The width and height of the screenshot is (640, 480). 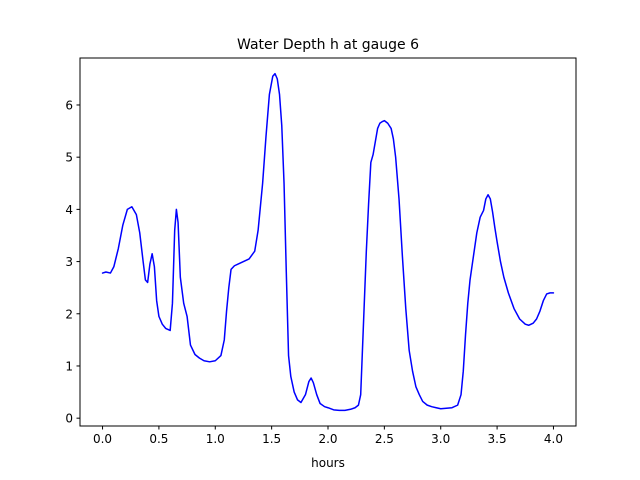 What do you see at coordinates (69, 105) in the screenshot?
I see `y-tick-label: 6` at bounding box center [69, 105].